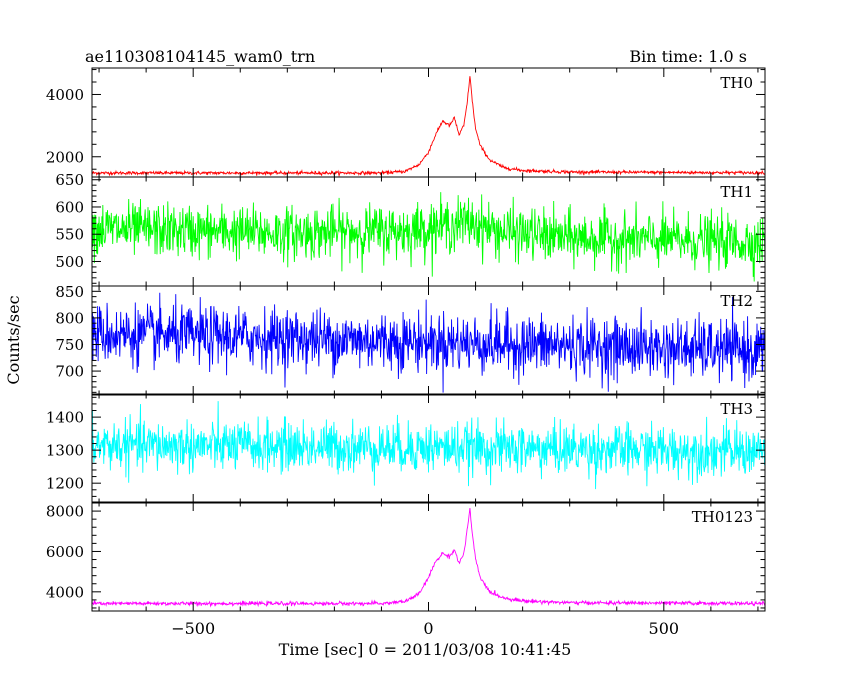 The height and width of the screenshot is (680, 850). Describe the element at coordinates (65, 418) in the screenshot. I see `y-tick-label: 1400` at that location.